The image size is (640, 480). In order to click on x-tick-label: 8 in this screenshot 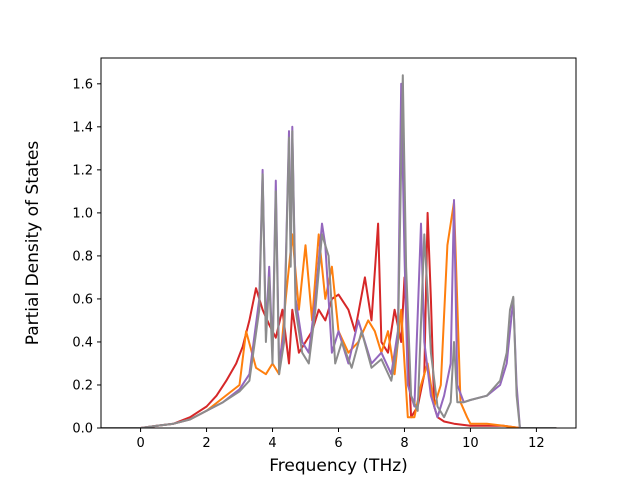, I will do `click(404, 443)`.